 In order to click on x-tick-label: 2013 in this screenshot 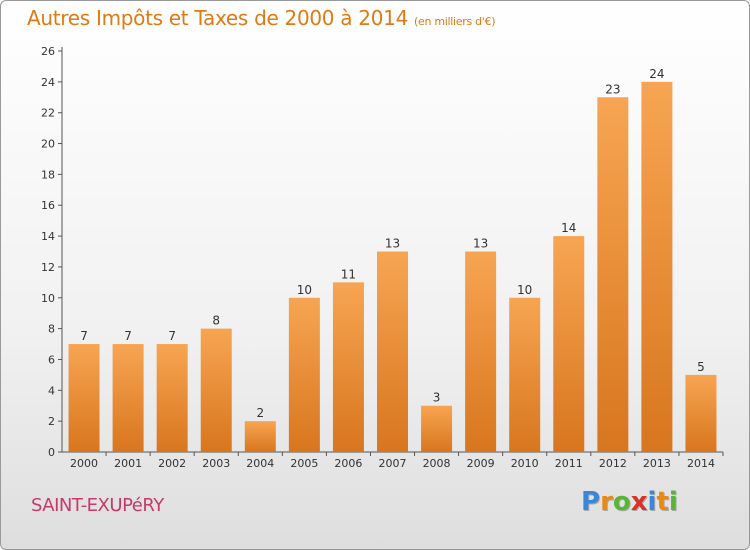, I will do `click(657, 463)`.